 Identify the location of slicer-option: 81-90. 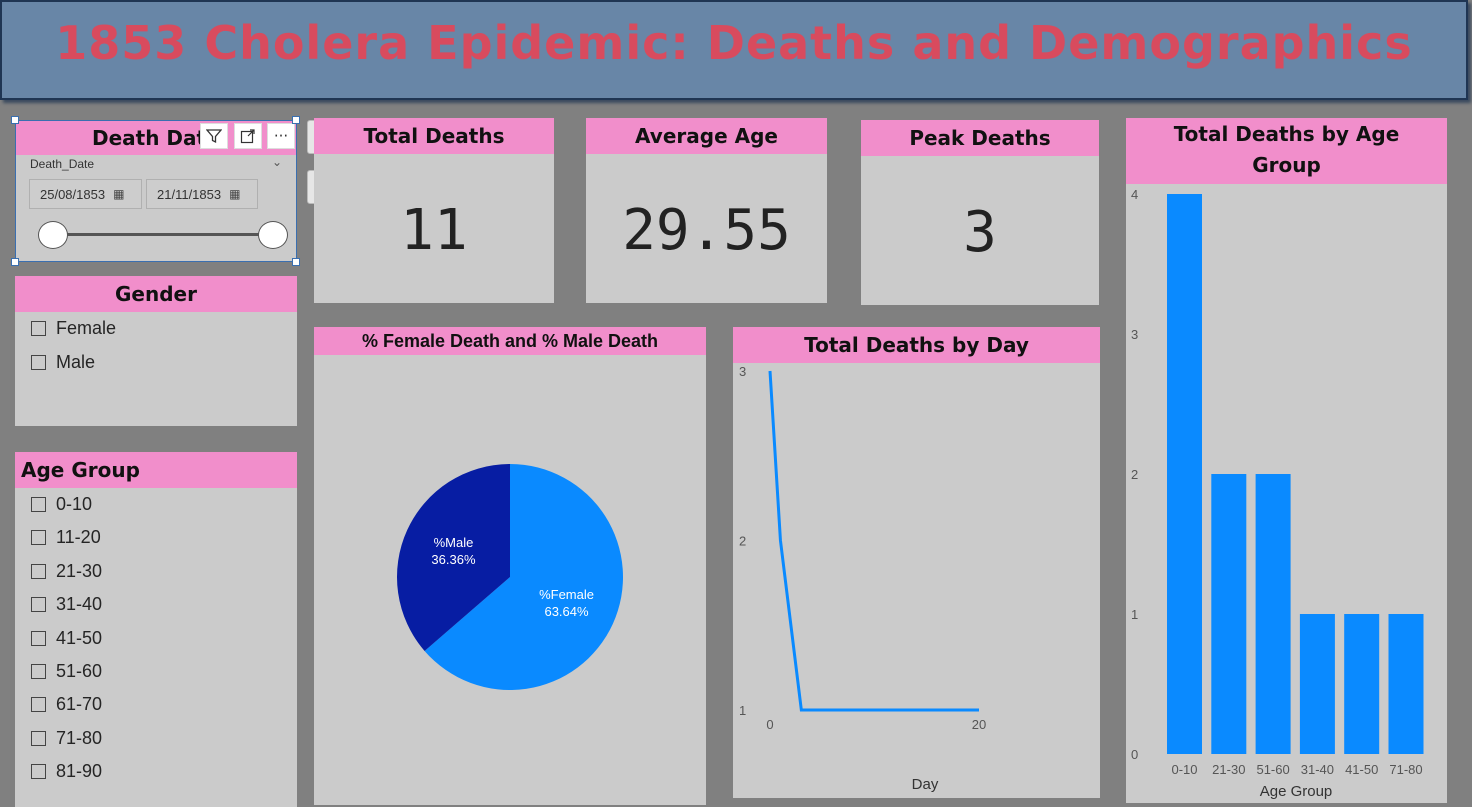
(66, 771).